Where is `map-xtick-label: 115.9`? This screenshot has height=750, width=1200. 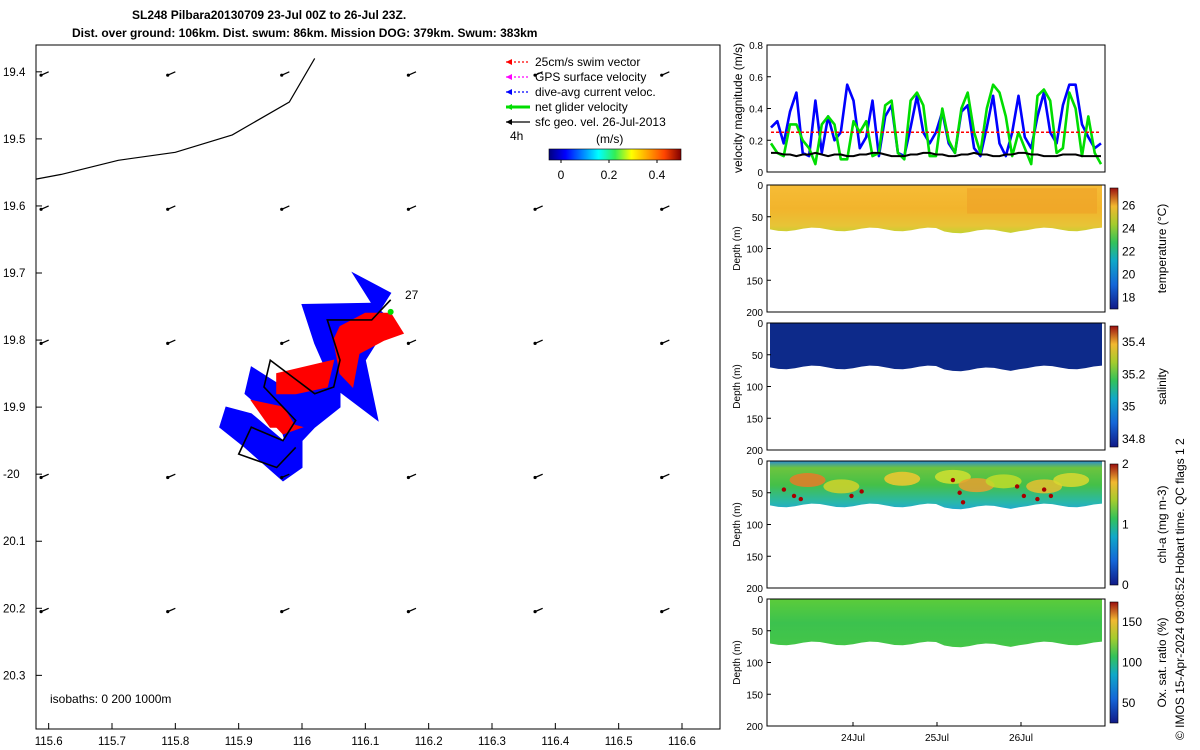
map-xtick-label: 115.9 is located at coordinates (239, 742).